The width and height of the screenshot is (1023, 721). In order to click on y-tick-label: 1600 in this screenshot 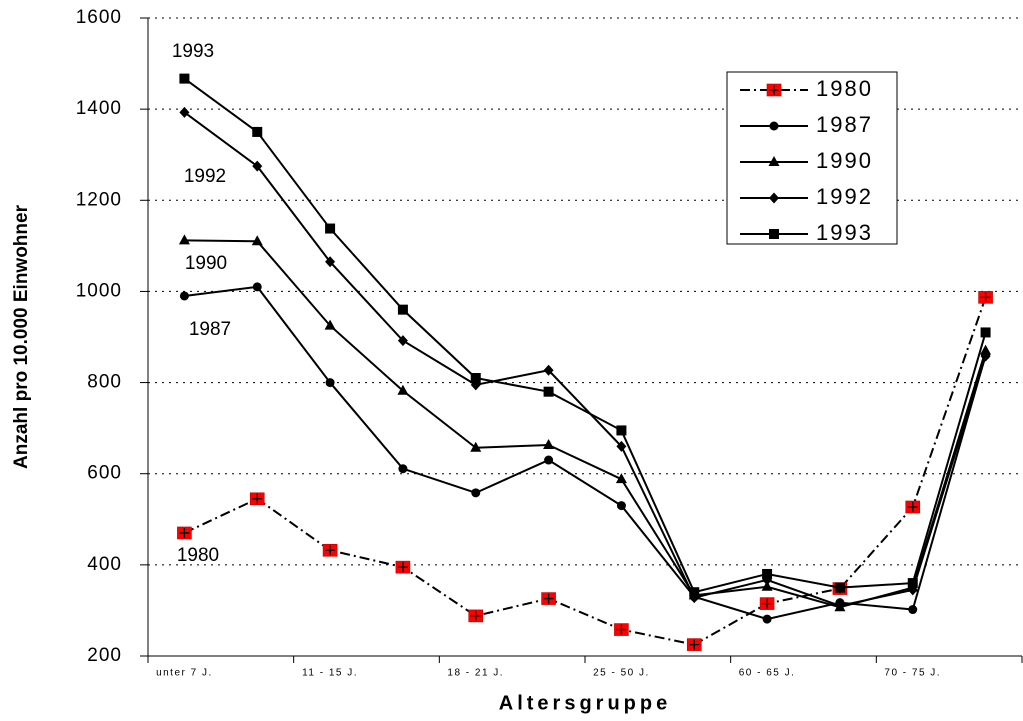, I will do `click(99, 17)`.